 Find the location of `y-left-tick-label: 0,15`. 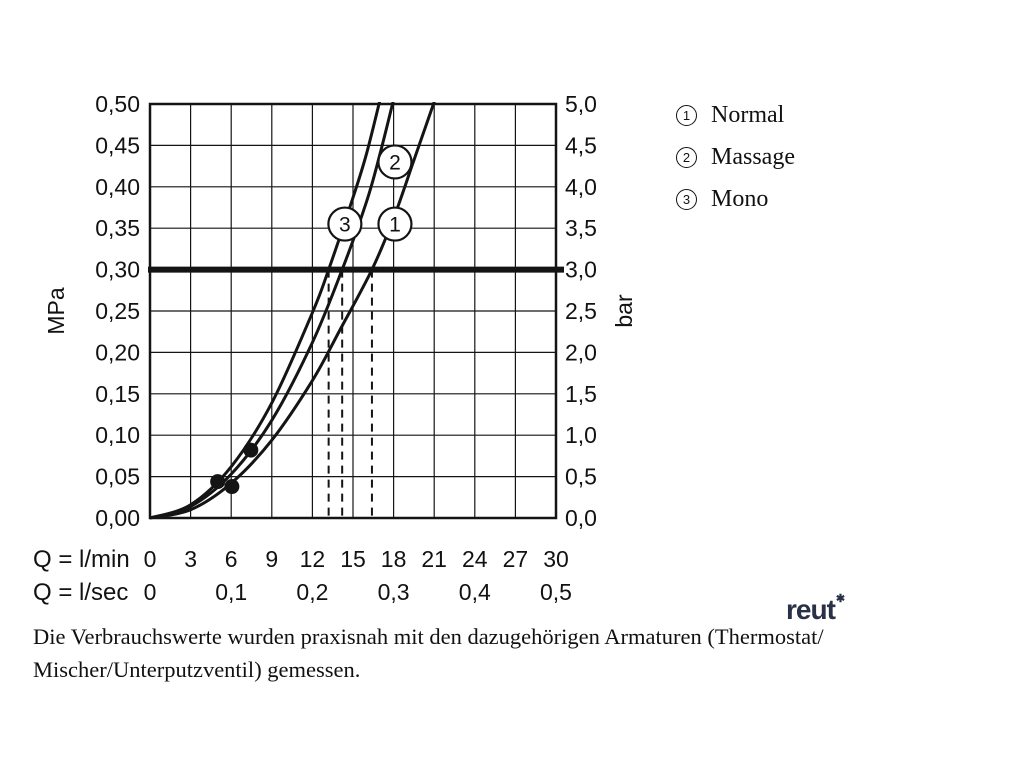

y-left-tick-label: 0,15 is located at coordinates (117, 394).